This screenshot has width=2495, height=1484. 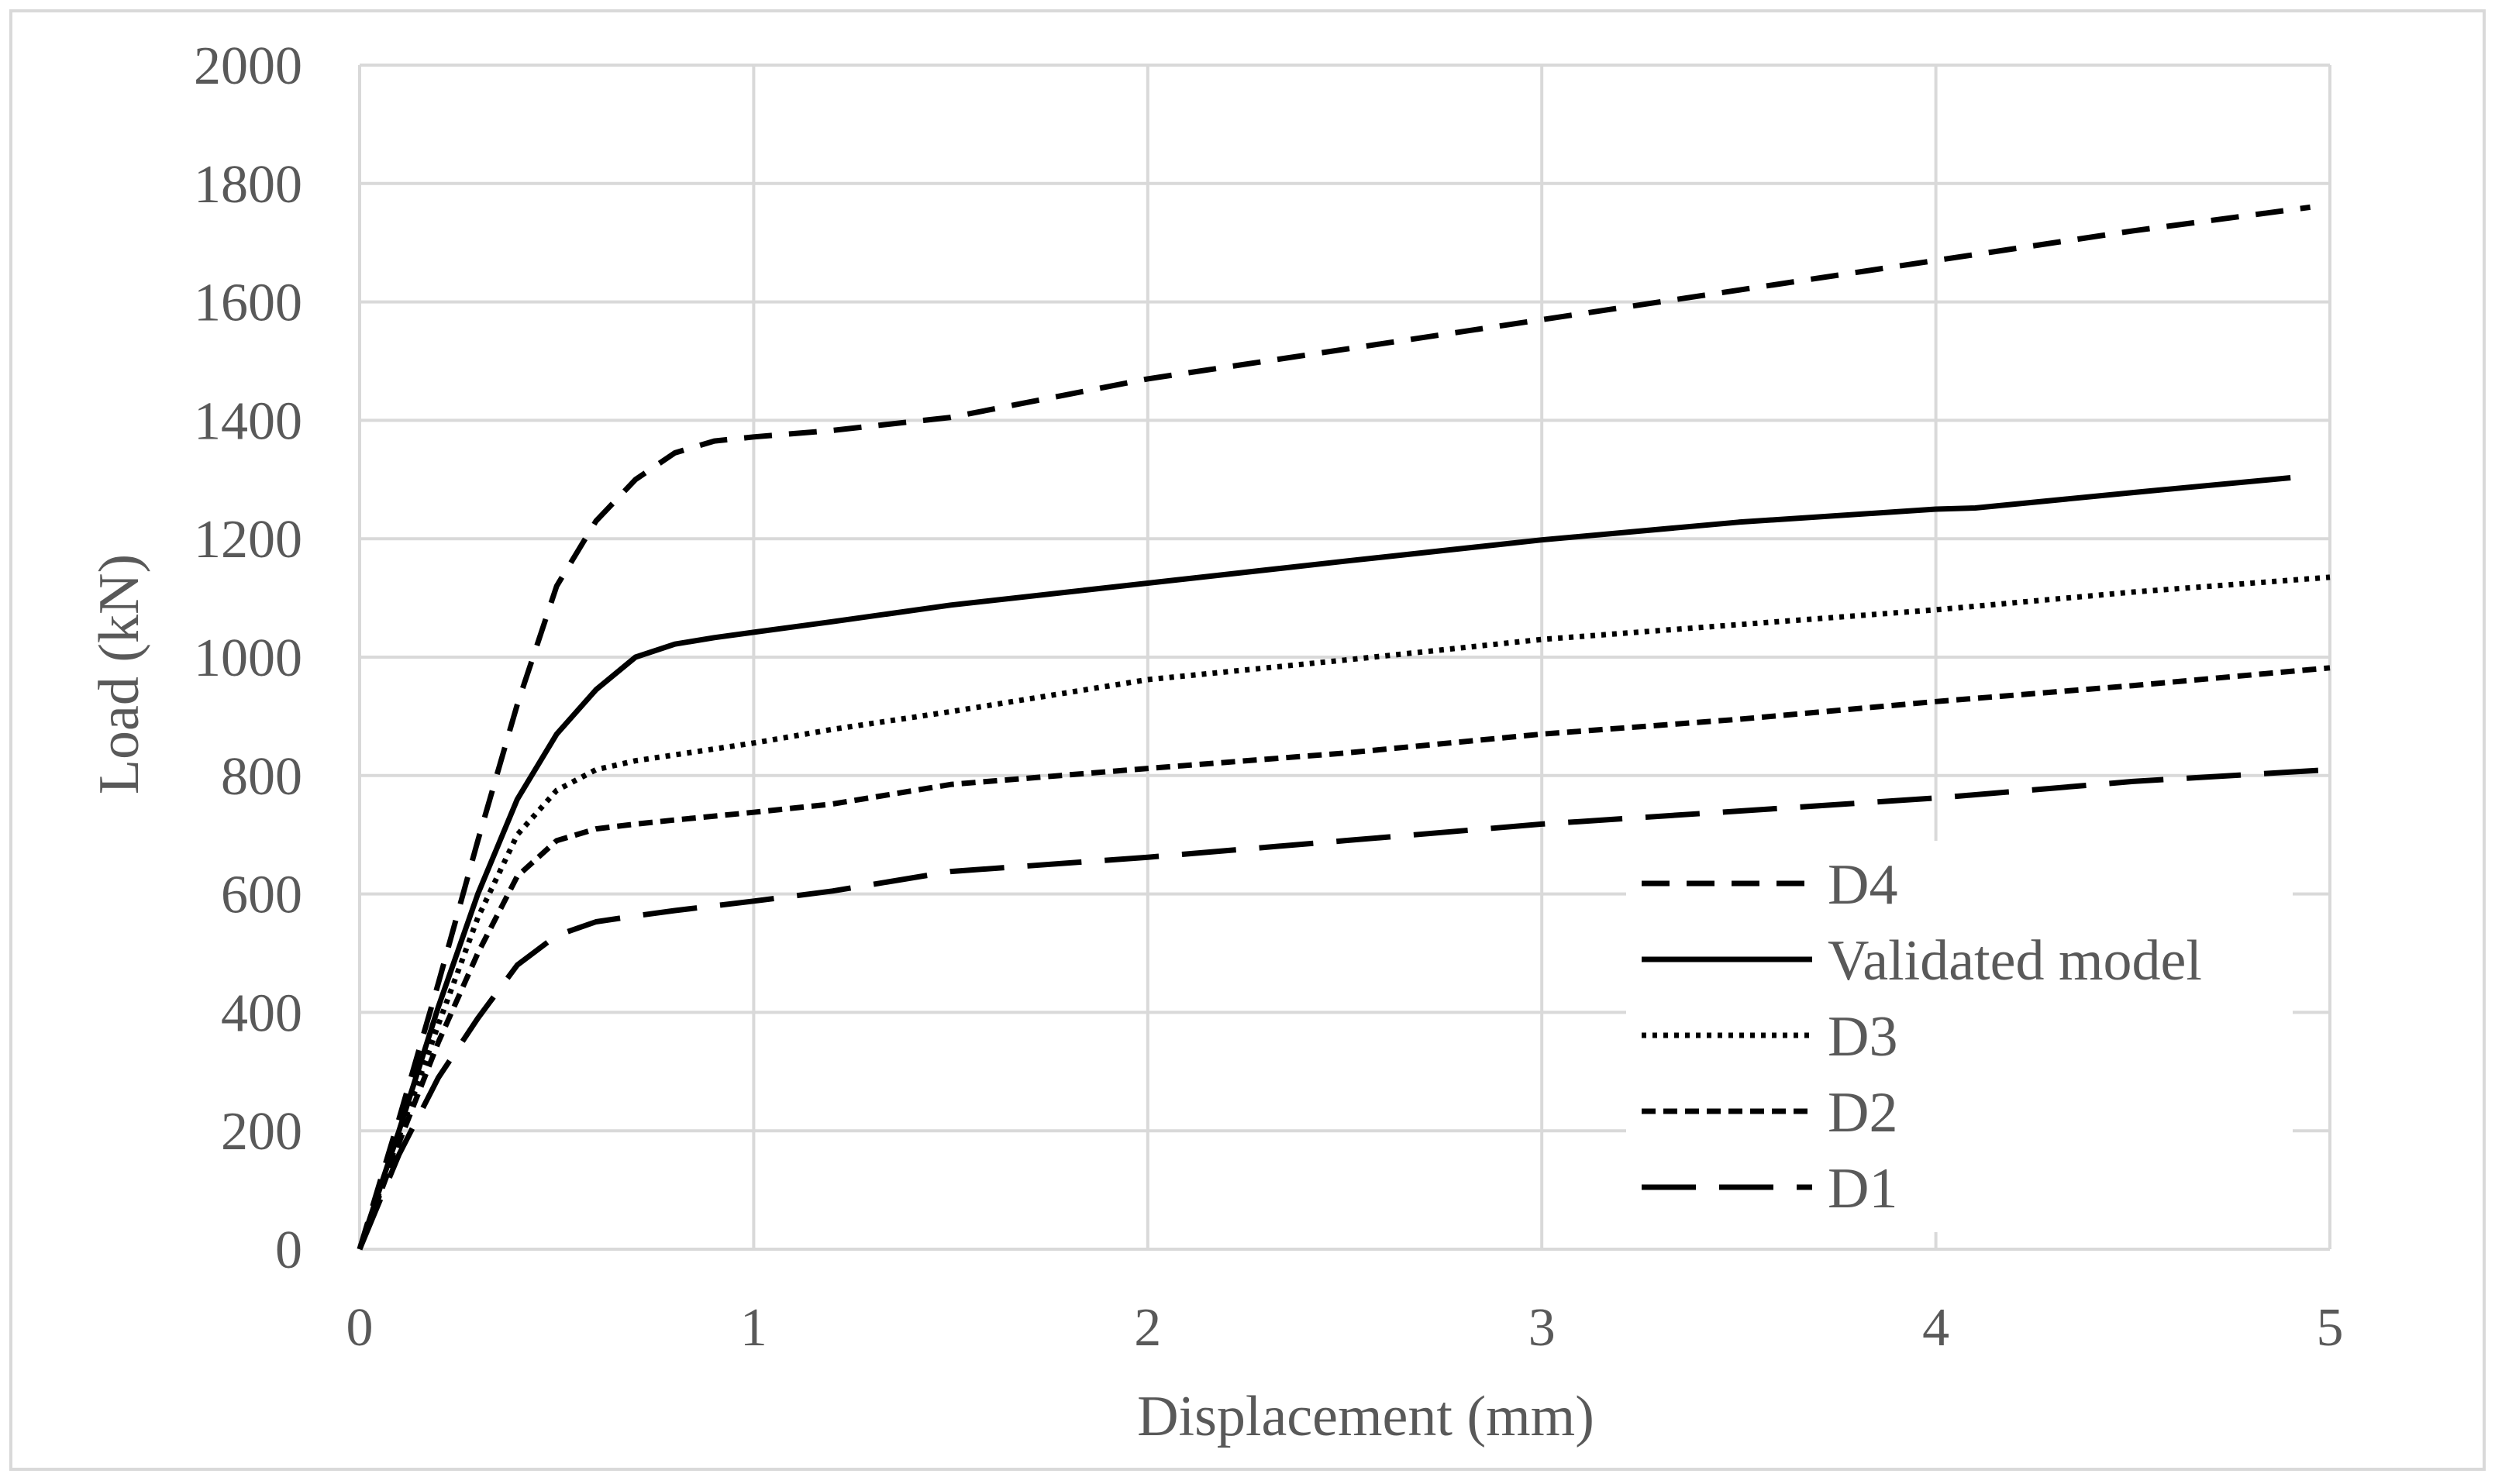 I want to click on legend-label: D3, so click(x=1862, y=1037).